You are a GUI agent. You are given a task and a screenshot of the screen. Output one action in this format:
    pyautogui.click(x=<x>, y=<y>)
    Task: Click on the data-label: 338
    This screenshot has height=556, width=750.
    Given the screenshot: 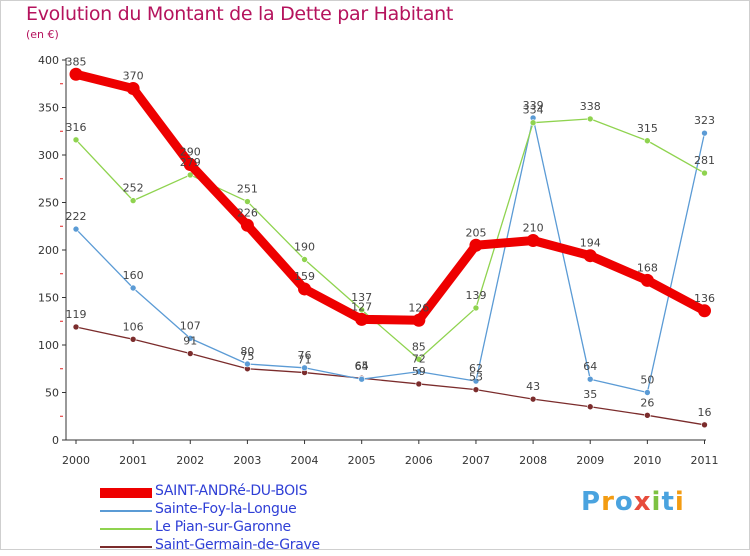 What is the action you would take?
    pyautogui.click(x=590, y=106)
    